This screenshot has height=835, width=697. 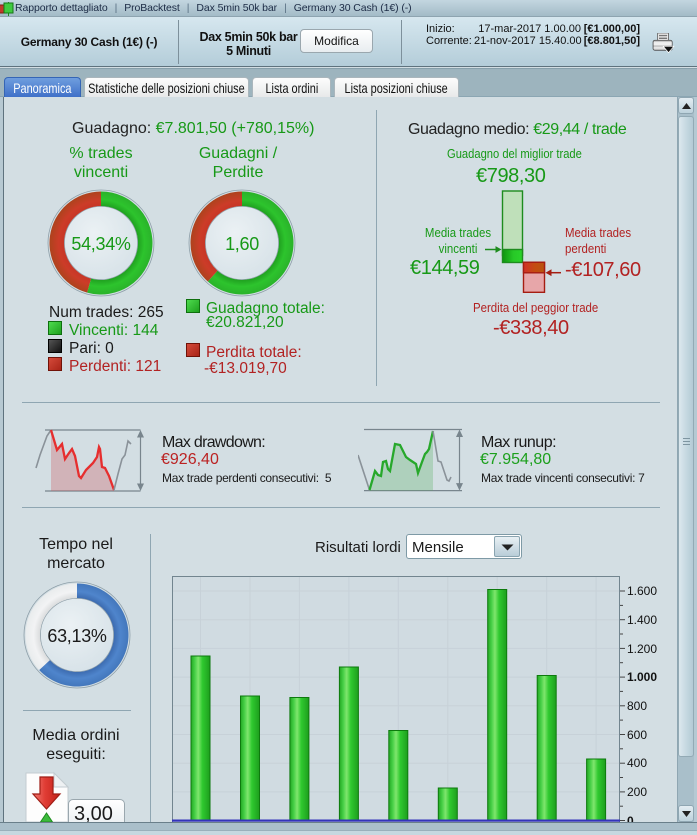 What do you see at coordinates (642, 620) in the screenshot?
I see `svg-text: 1.400` at bounding box center [642, 620].